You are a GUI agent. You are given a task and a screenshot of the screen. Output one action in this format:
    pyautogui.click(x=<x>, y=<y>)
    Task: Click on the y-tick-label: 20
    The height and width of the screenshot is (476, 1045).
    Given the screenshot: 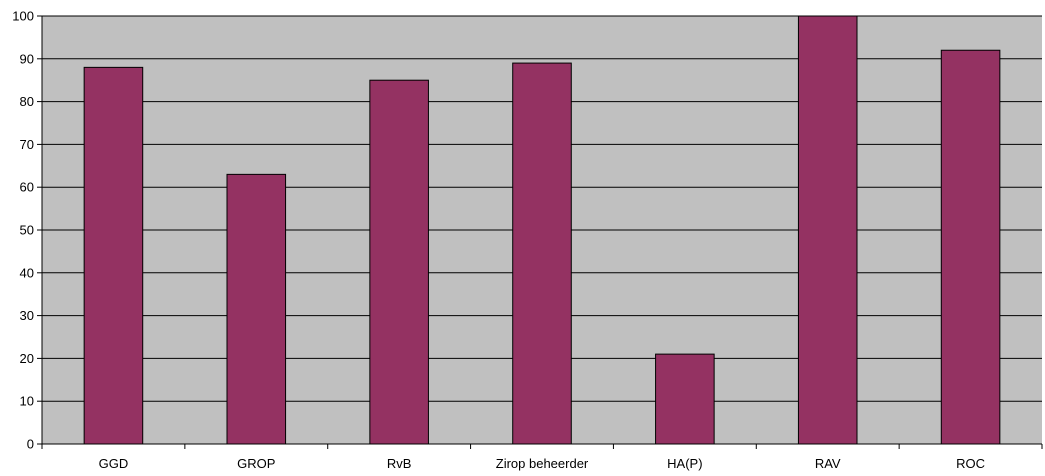 What is the action you would take?
    pyautogui.click(x=27, y=358)
    